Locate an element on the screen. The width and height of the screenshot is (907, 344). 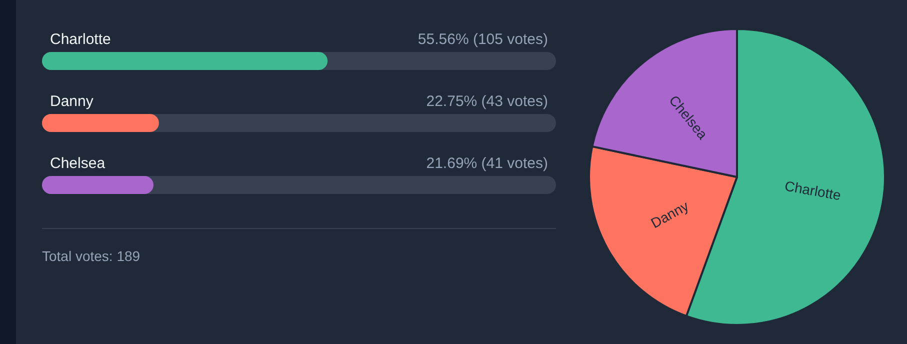
text: Total votes: 189 is located at coordinates (91, 256).